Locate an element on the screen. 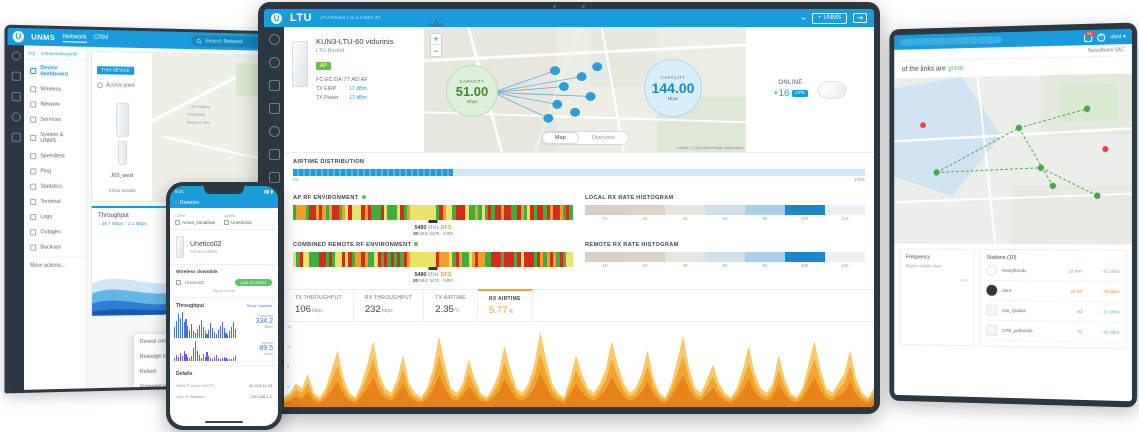 This screenshot has height=432, width=1139. station-row: Henryltondo 12 min -41 dBm is located at coordinates (1053, 271).